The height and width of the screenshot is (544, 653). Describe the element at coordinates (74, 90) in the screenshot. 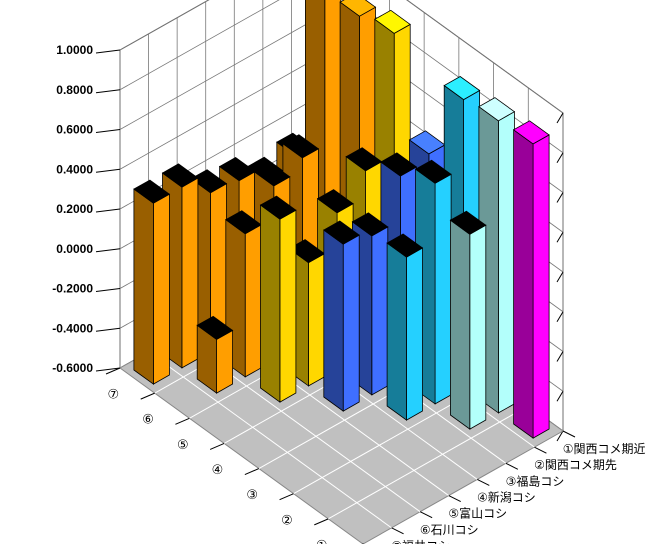

I see `z-tick-label: 0.8000` at that location.